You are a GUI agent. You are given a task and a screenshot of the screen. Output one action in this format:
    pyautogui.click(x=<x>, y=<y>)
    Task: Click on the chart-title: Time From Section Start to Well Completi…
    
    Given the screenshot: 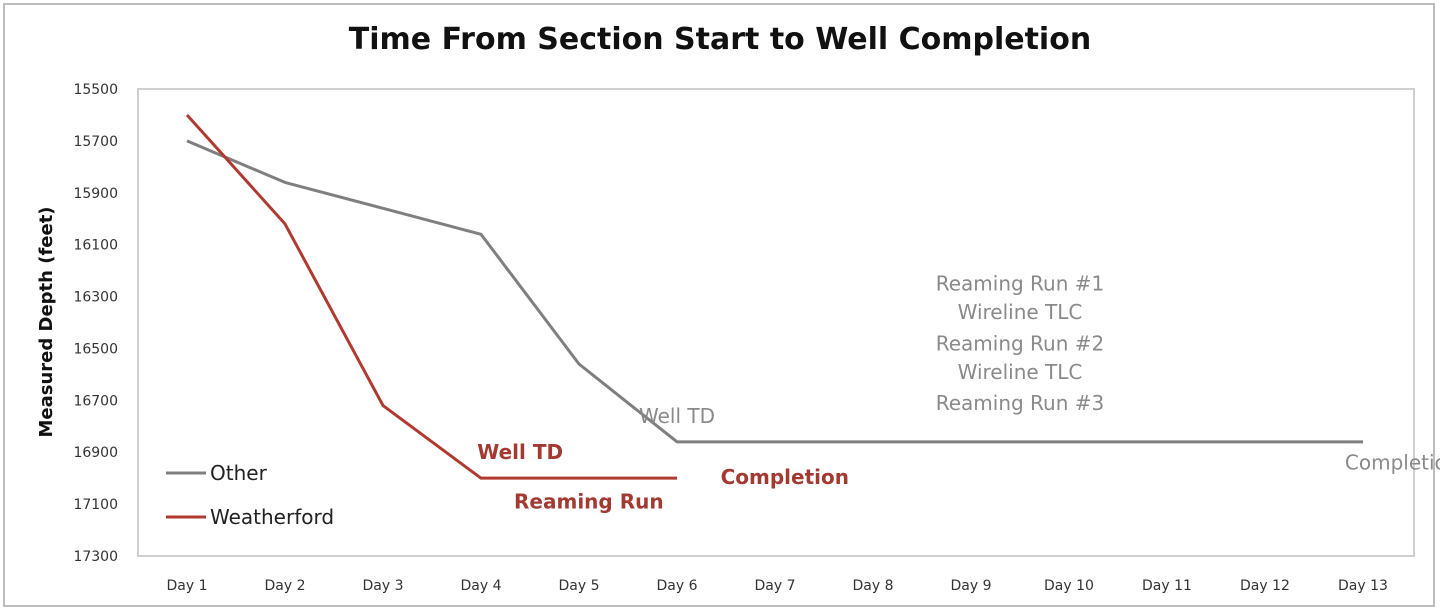 What is the action you would take?
    pyautogui.click(x=720, y=39)
    